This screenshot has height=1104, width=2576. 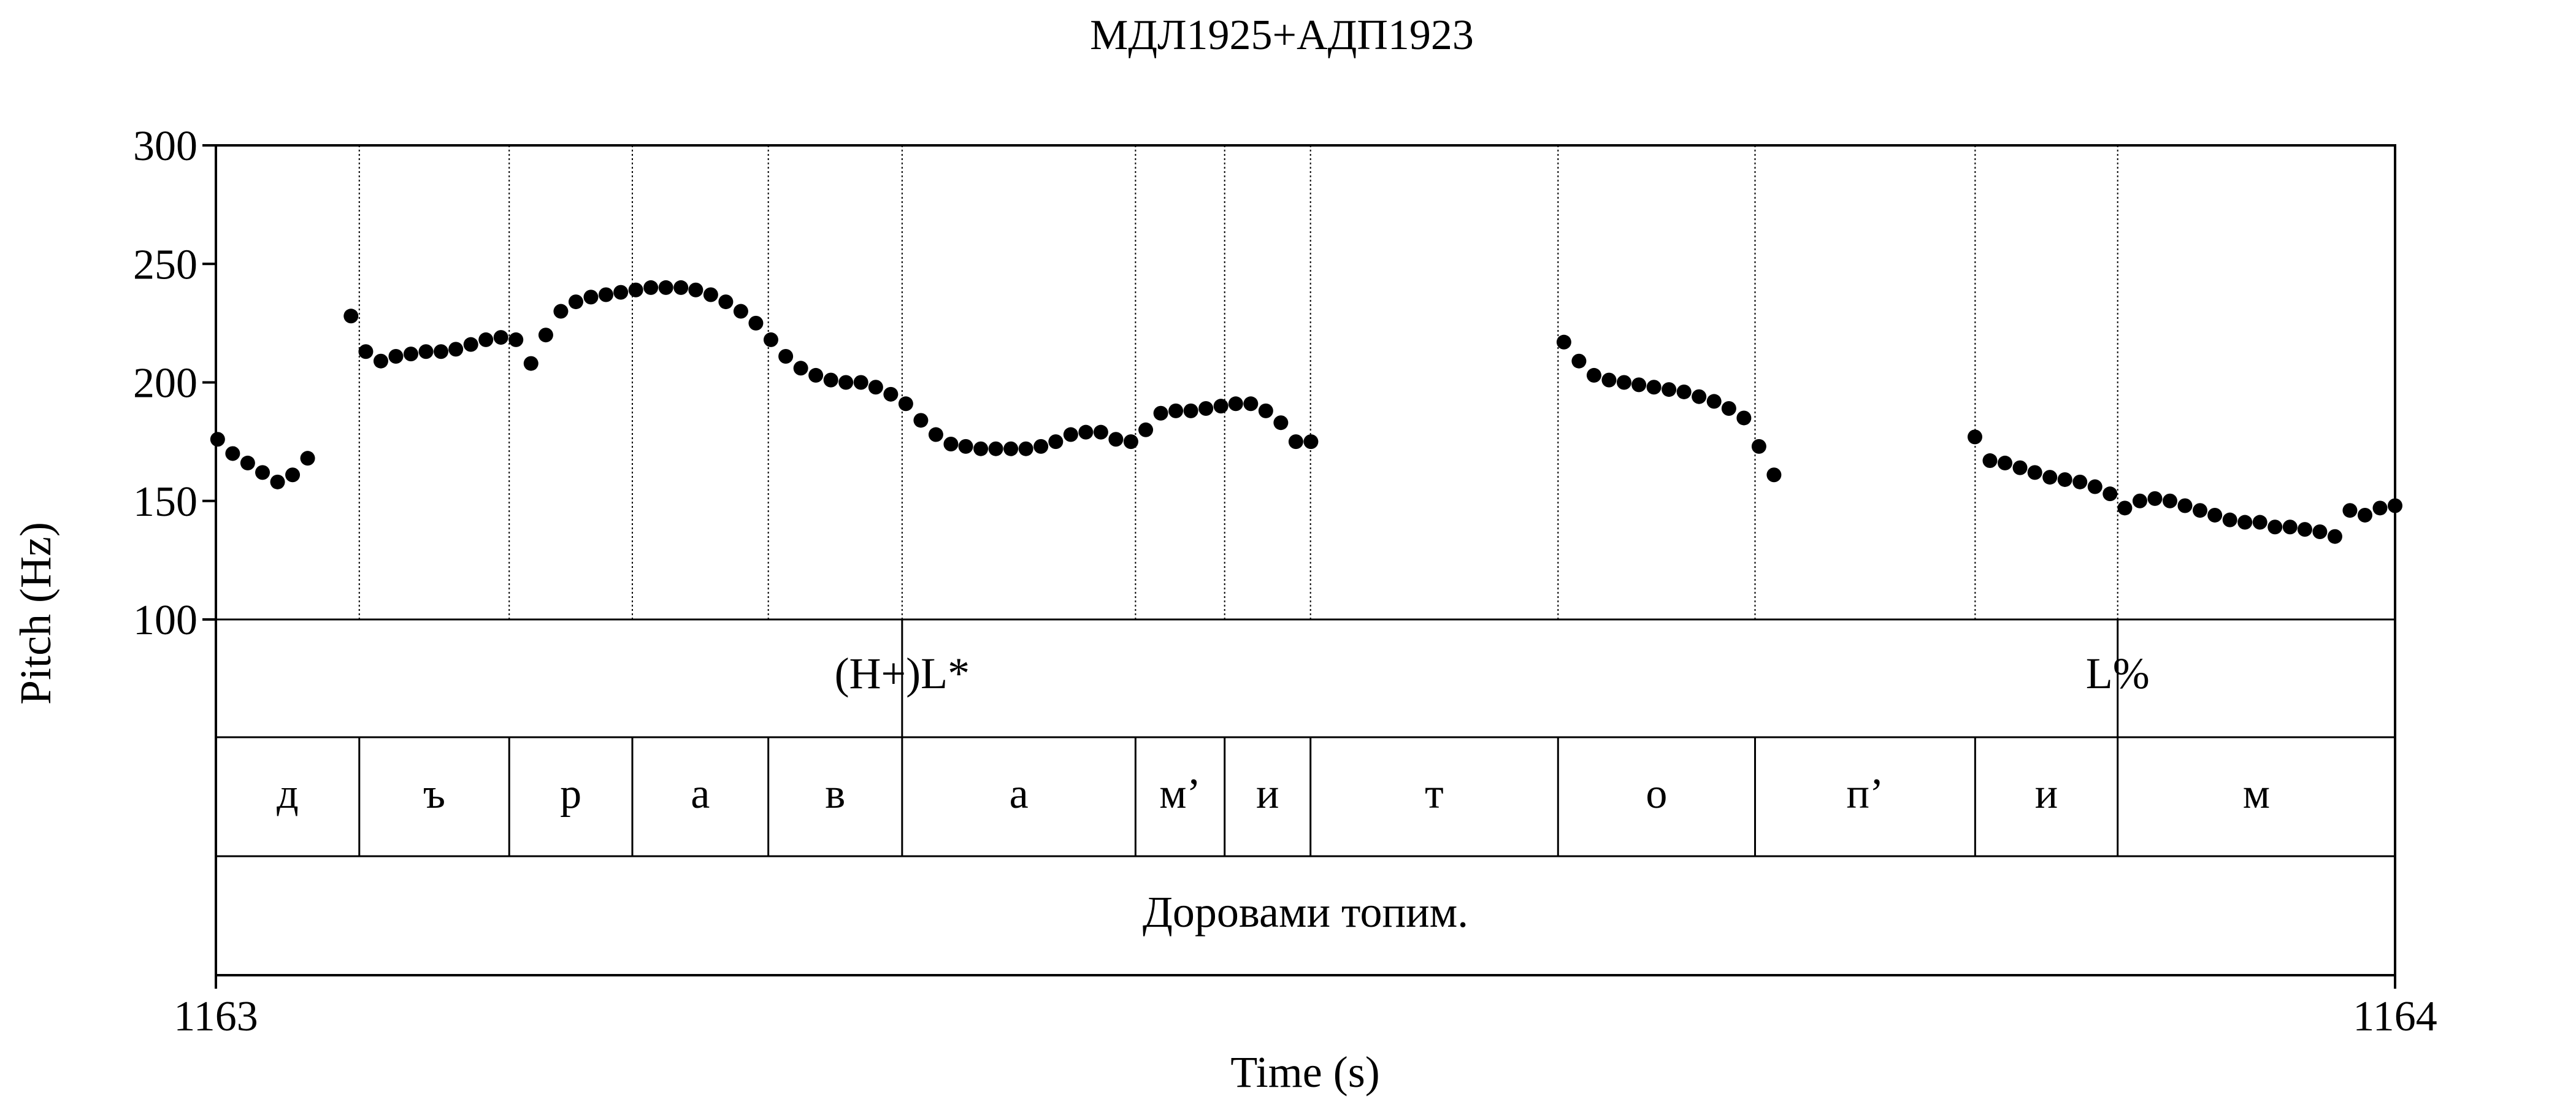 I want to click on y-tick-label: 200, so click(x=165, y=383).